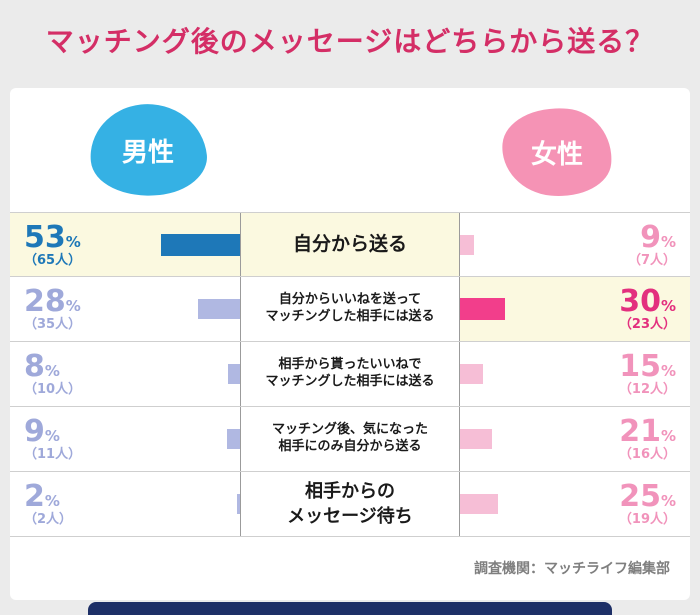  Describe the element at coordinates (125, 439) in the screenshot. I see `male-cell: 9% （11人）` at that location.